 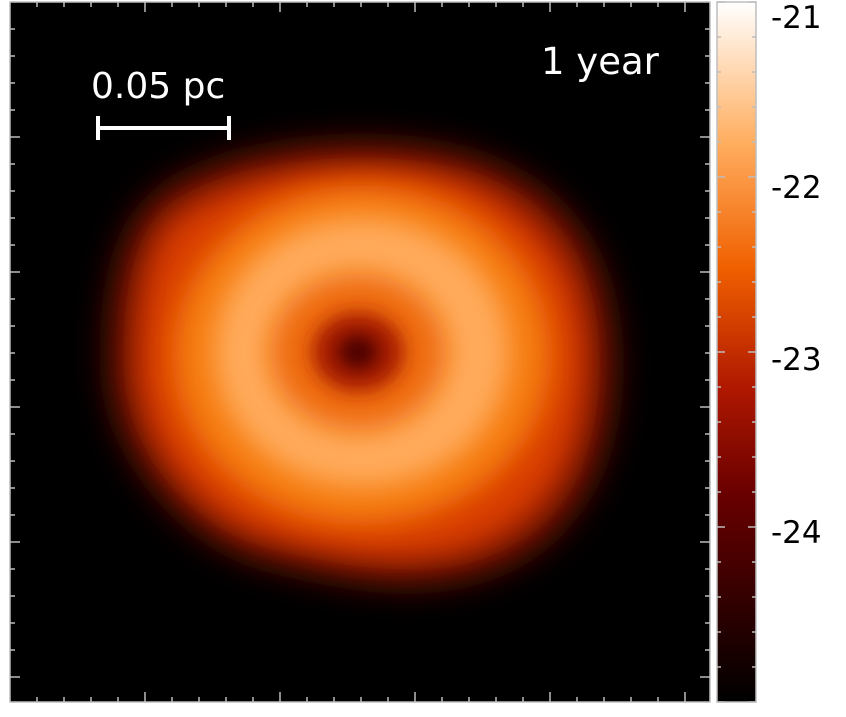 I want to click on scale-bar, so click(x=163, y=128).